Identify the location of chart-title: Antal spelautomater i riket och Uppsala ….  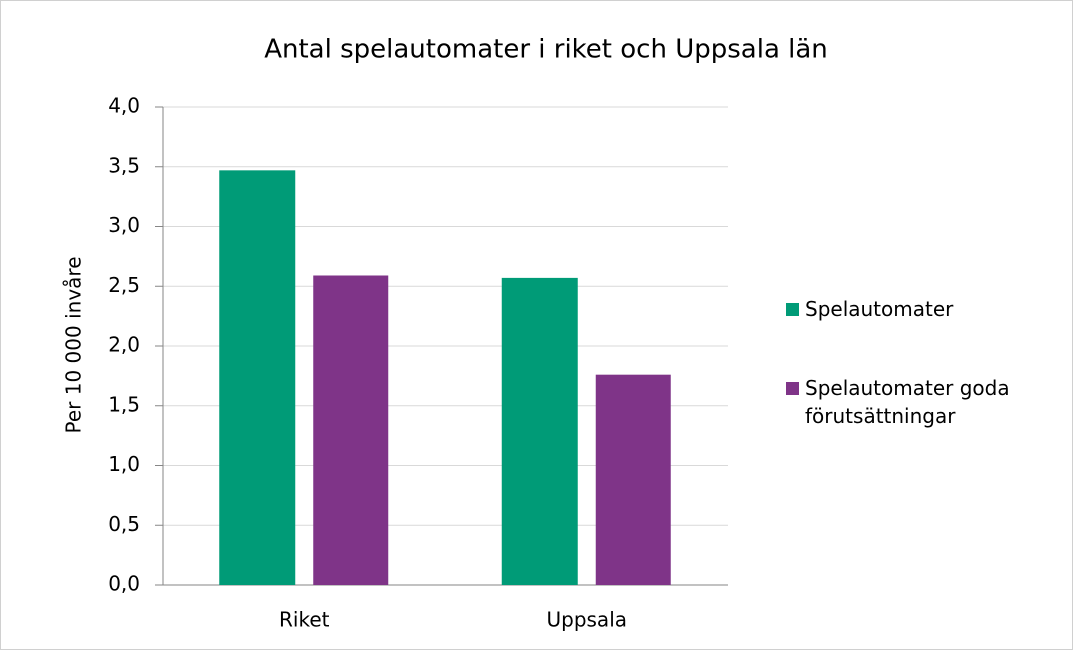
(546, 50).